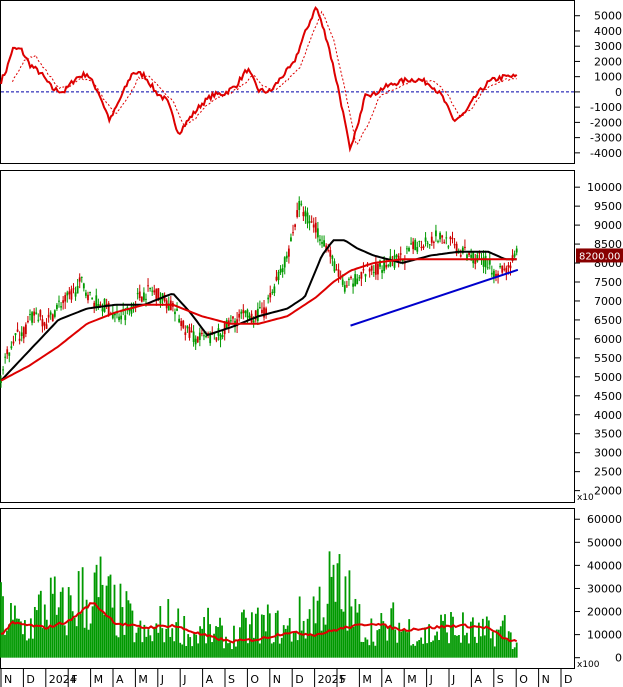 Image resolution: width=623 pixels, height=687 pixels. Describe the element at coordinates (604, 565) in the screenshot. I see `y-tick-label: 40000` at that location.